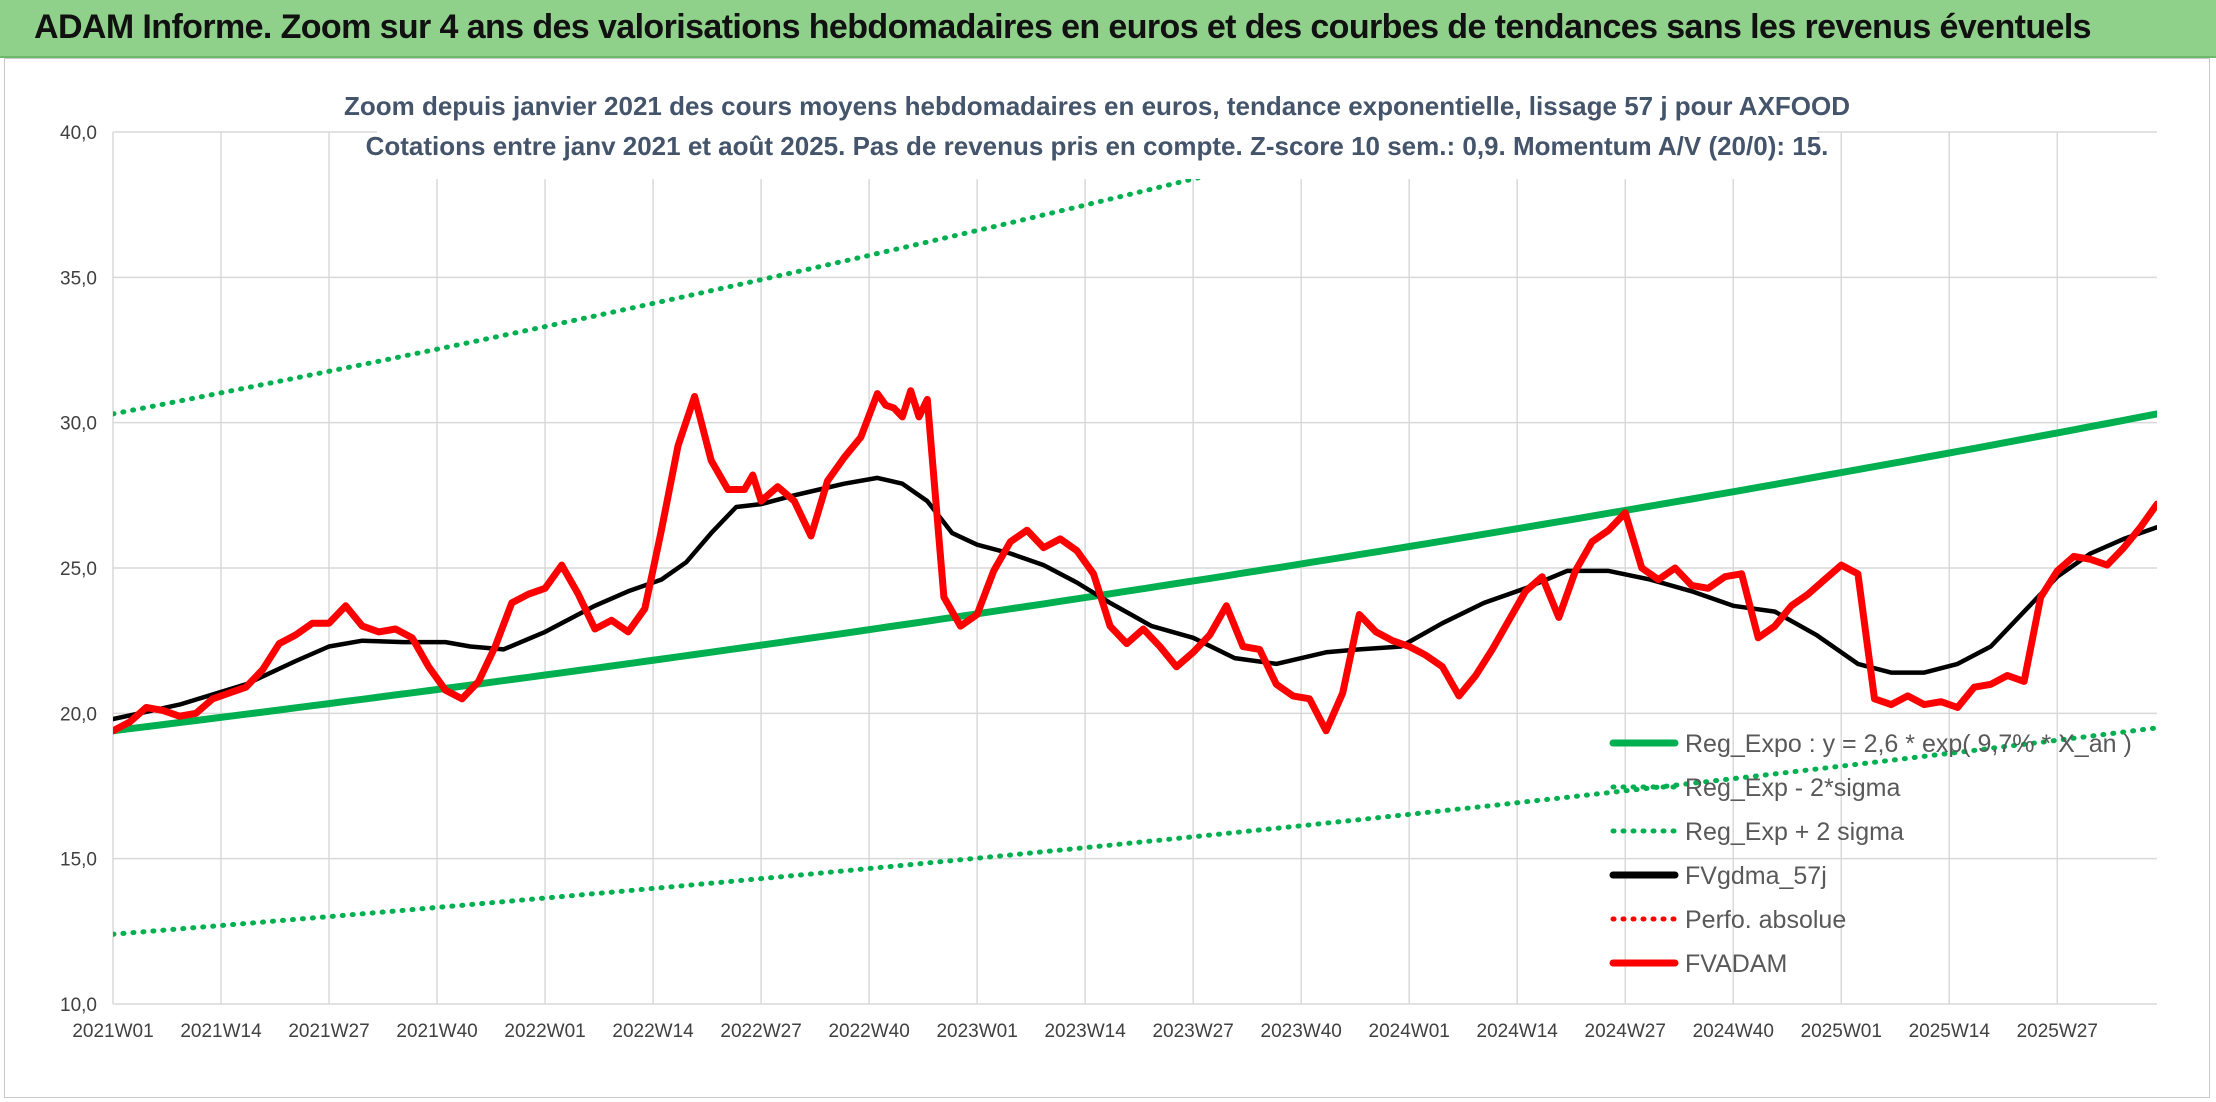 Image resolution: width=2216 pixels, height=1102 pixels. I want to click on x-tick-label: 2021W14, so click(221, 1031).